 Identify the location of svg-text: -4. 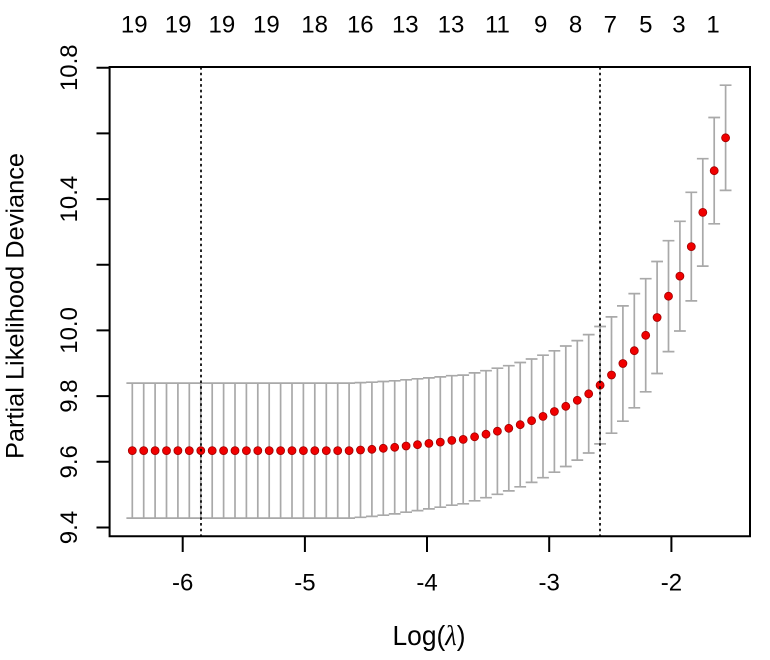
(426, 583).